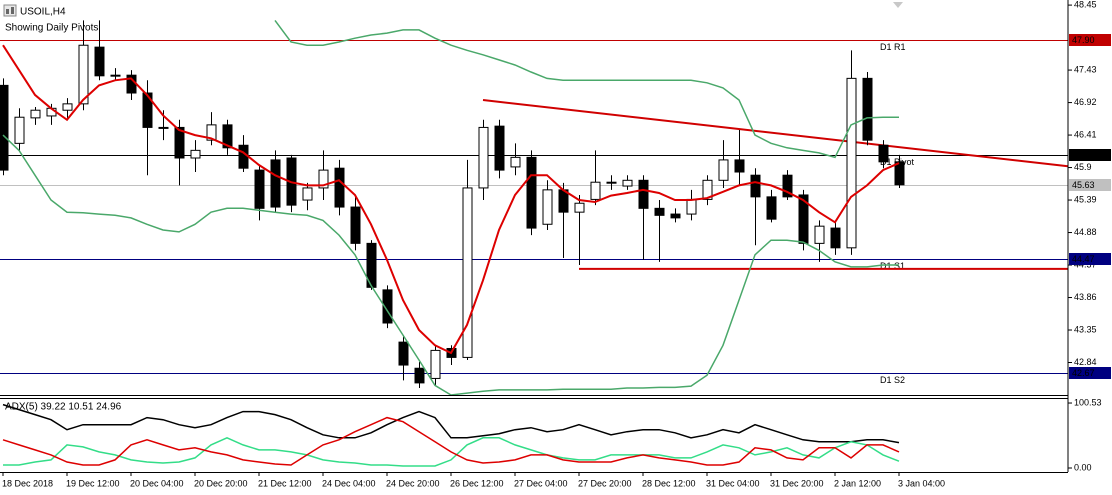 The width and height of the screenshot is (1112, 495). Describe the element at coordinates (892, 266) in the screenshot. I see `pivot-level-label: D1 S1` at that location.